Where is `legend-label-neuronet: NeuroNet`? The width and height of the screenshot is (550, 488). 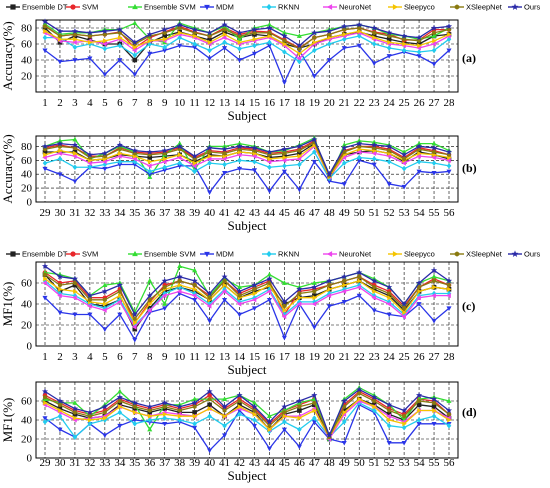
legend-label-neuronet: NeuroNet is located at coordinates (355, 7).